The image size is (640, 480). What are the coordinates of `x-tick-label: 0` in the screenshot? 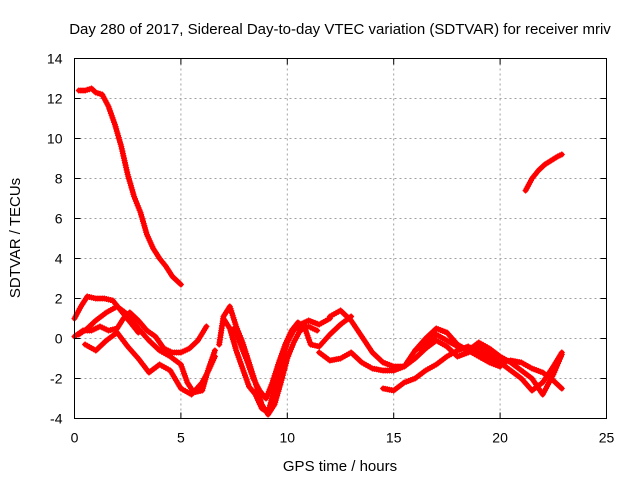 It's located at (75, 438).